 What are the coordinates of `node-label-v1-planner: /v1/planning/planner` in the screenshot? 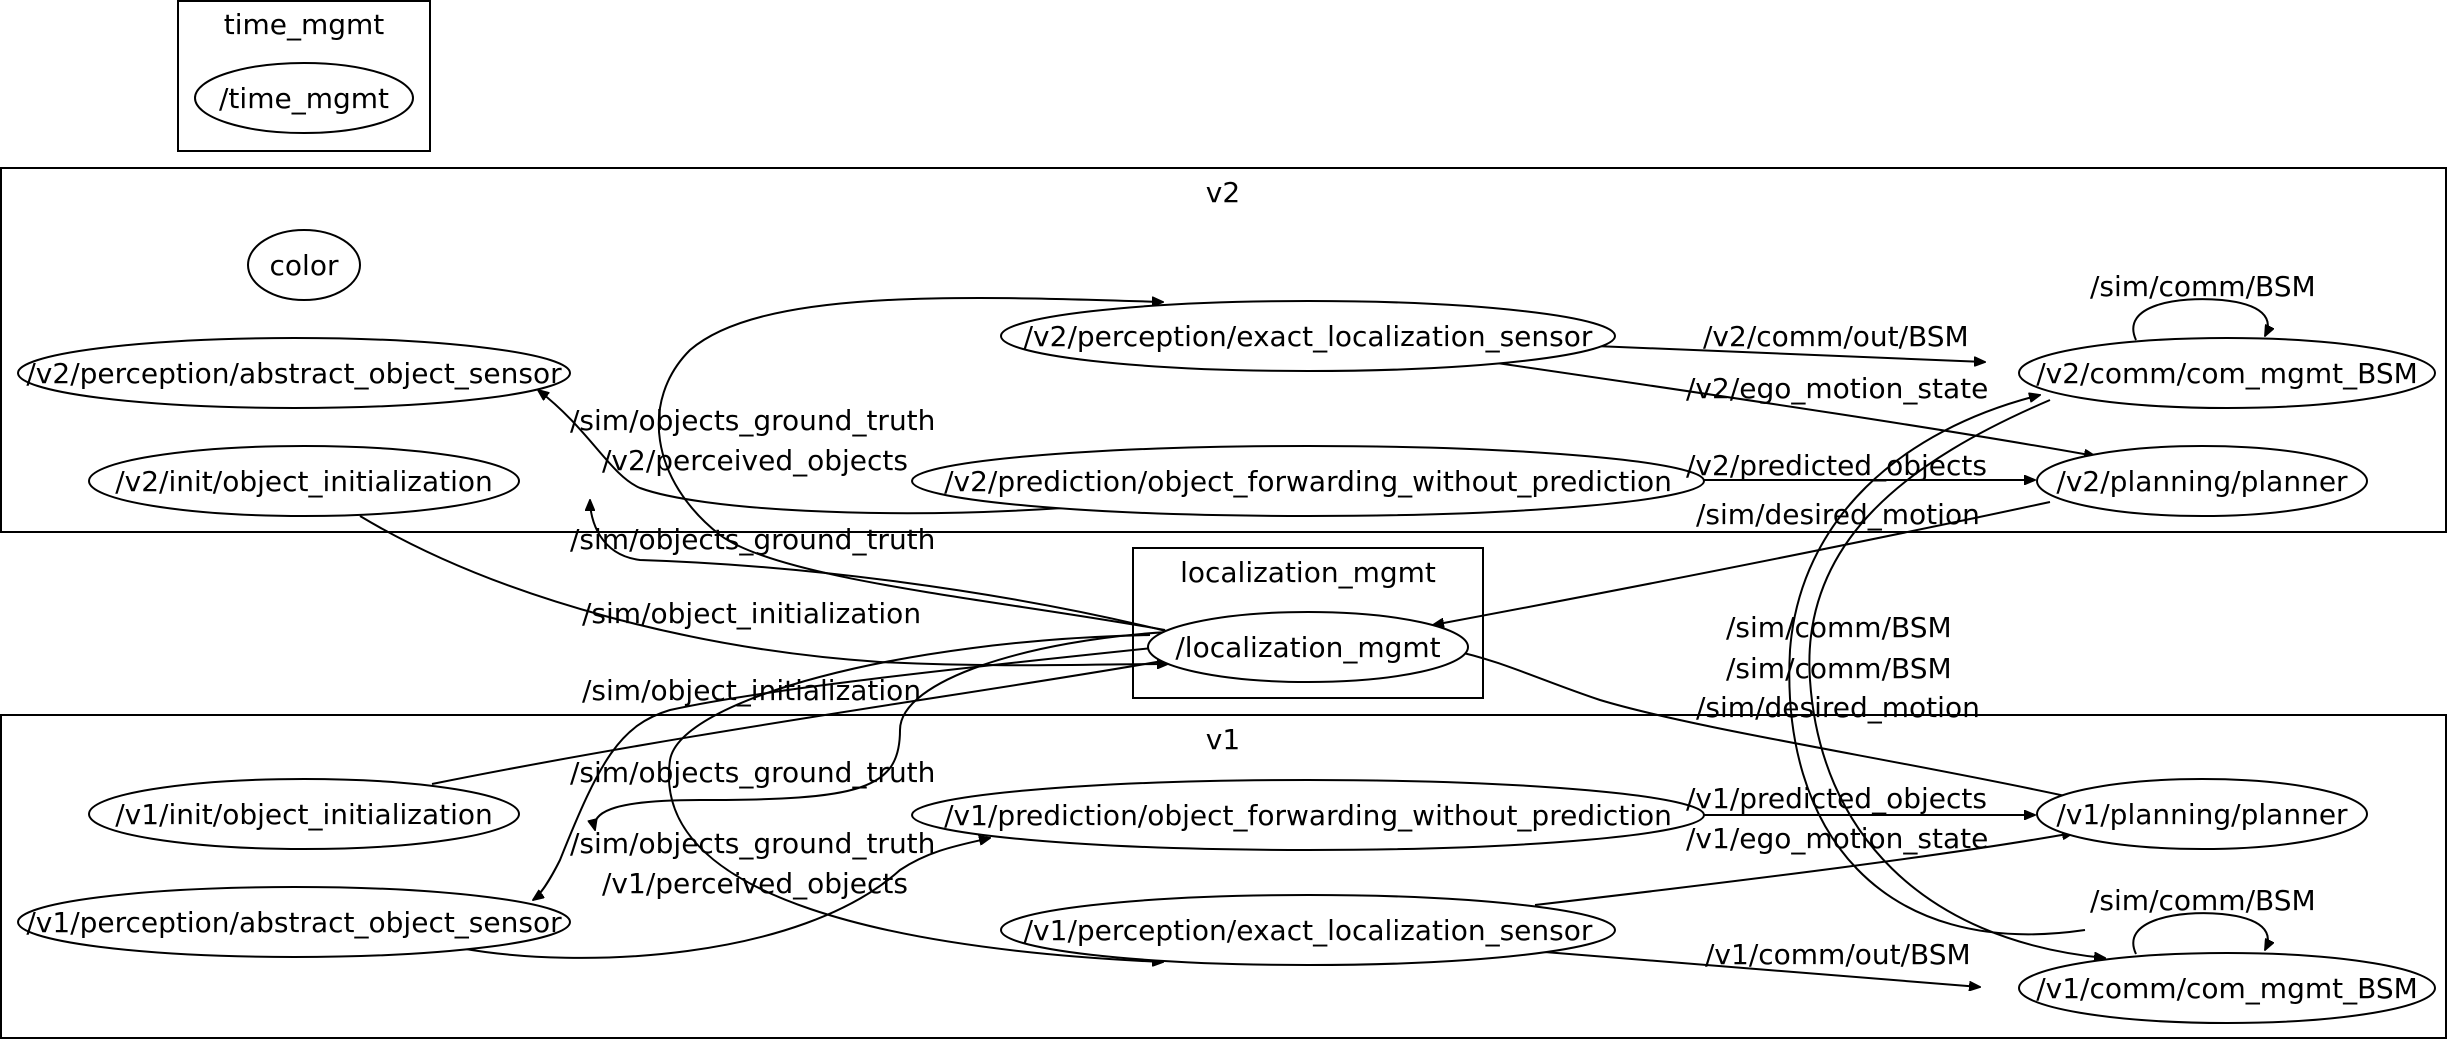 It's located at (2202, 814).